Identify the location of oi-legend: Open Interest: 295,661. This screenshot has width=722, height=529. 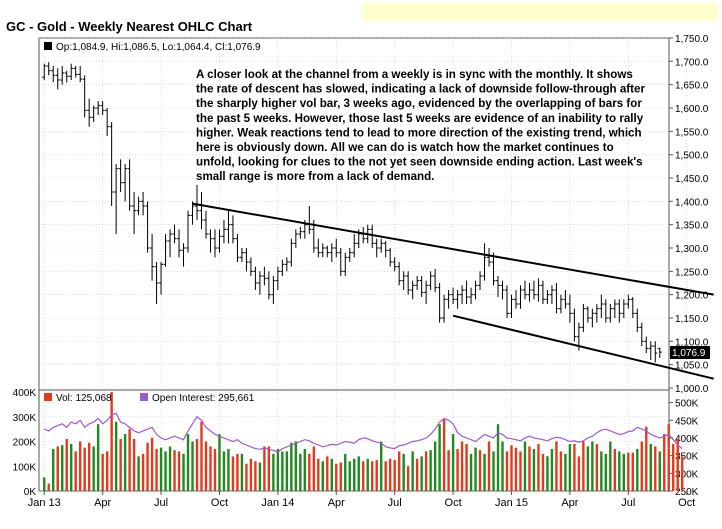
(203, 398).